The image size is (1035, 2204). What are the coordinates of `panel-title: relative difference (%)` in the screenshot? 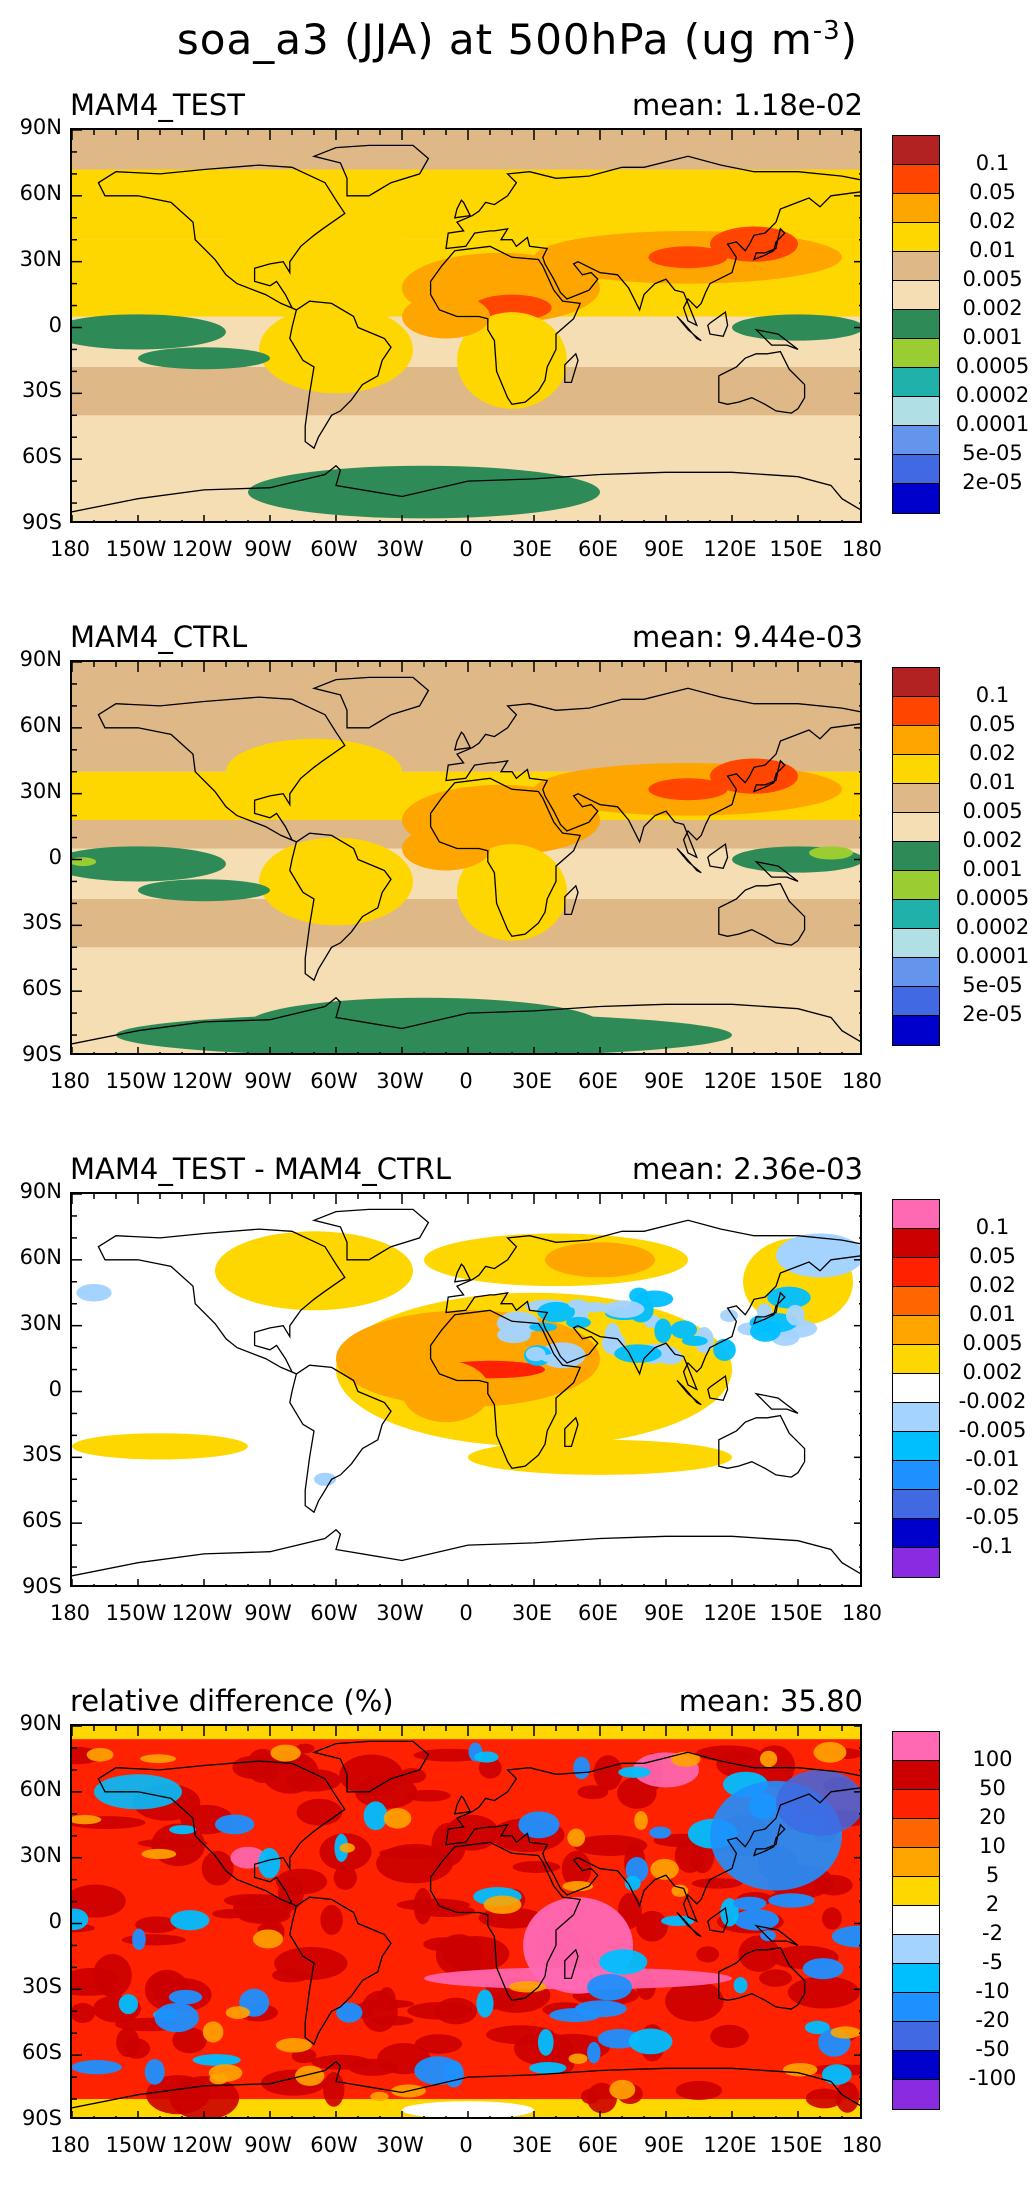 It's located at (232, 1701).